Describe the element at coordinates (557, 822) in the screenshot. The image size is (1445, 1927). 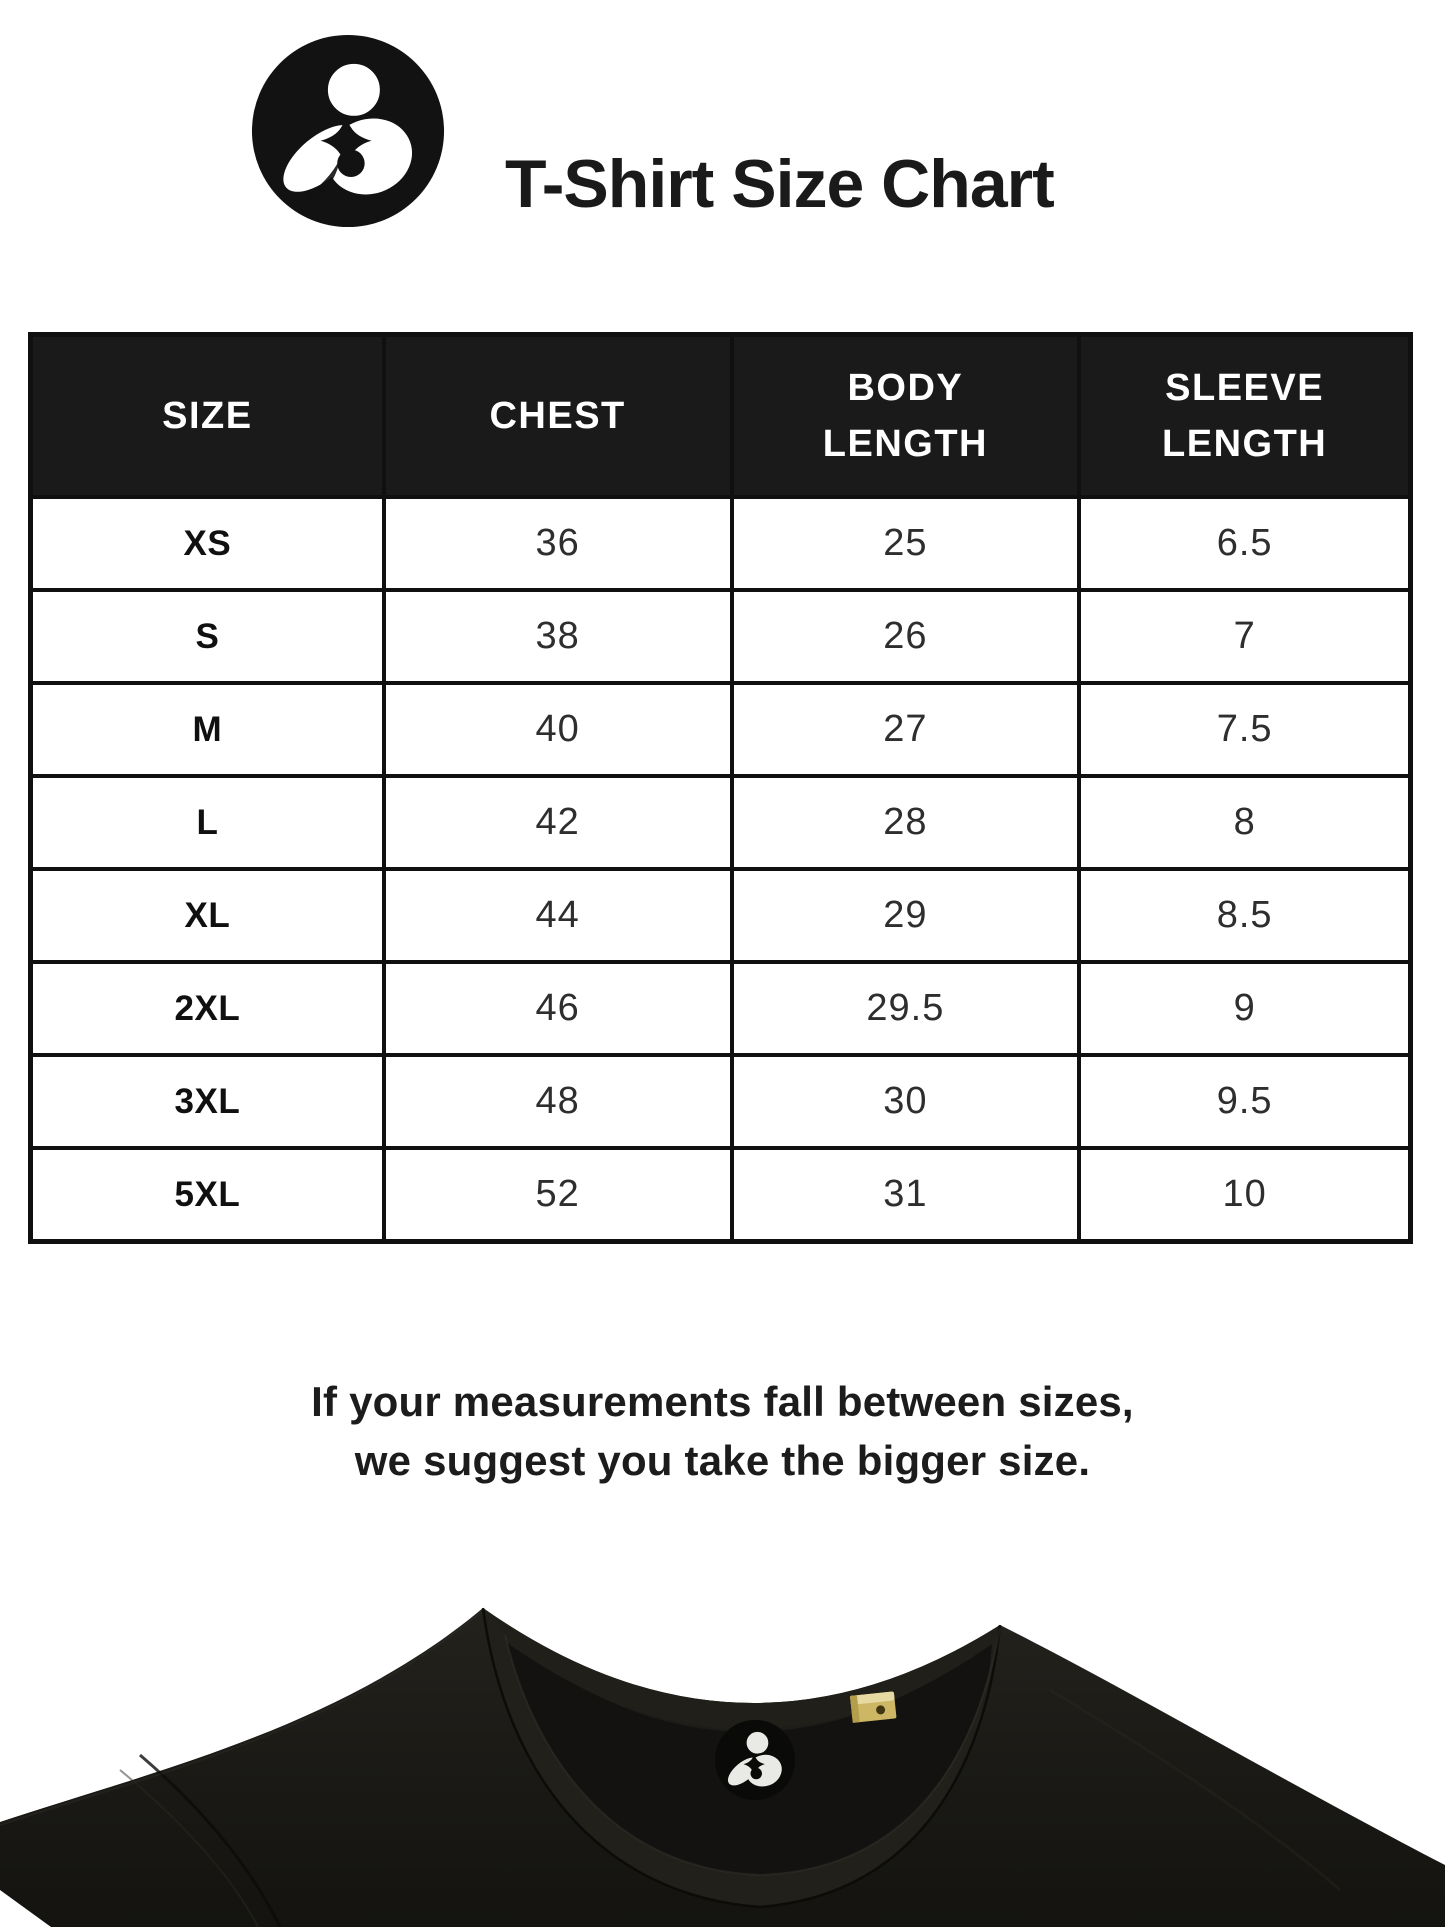
I see `chest-cell: 42` at that location.